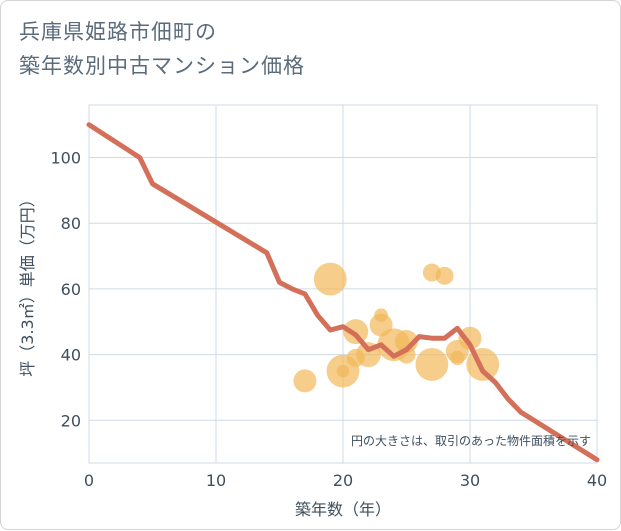 The width and height of the screenshot is (621, 531). Describe the element at coordinates (470, 480) in the screenshot. I see `x-tick-label: 30` at that location.